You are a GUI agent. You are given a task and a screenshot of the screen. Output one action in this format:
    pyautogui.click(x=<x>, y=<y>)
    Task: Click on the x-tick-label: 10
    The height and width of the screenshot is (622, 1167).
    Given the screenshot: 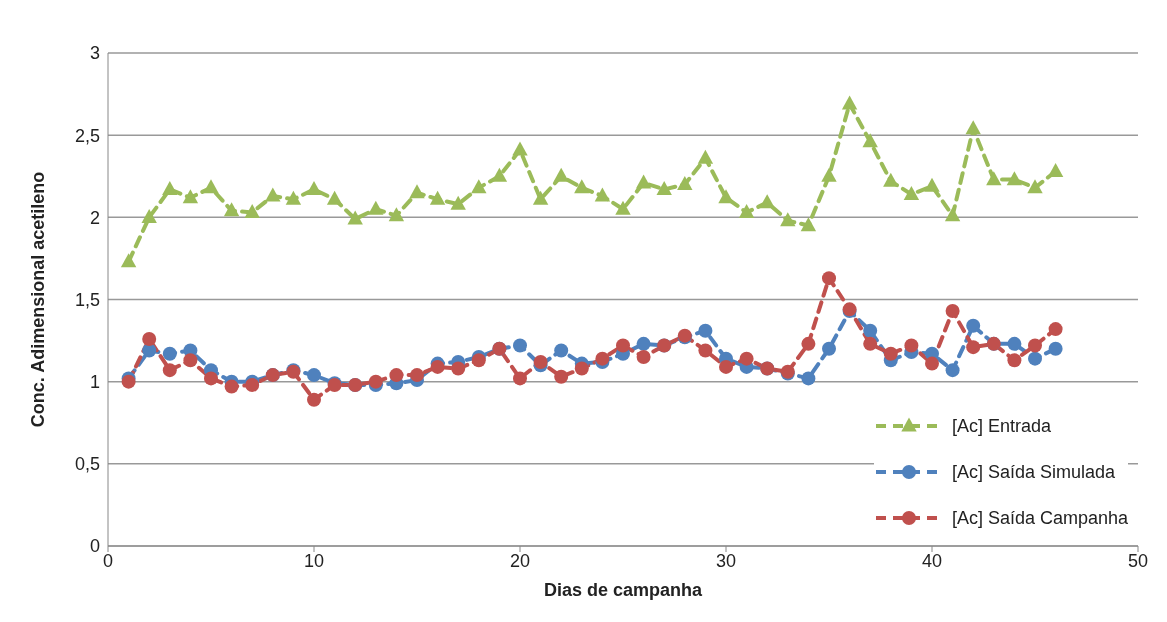 What is the action you would take?
    pyautogui.click(x=314, y=560)
    